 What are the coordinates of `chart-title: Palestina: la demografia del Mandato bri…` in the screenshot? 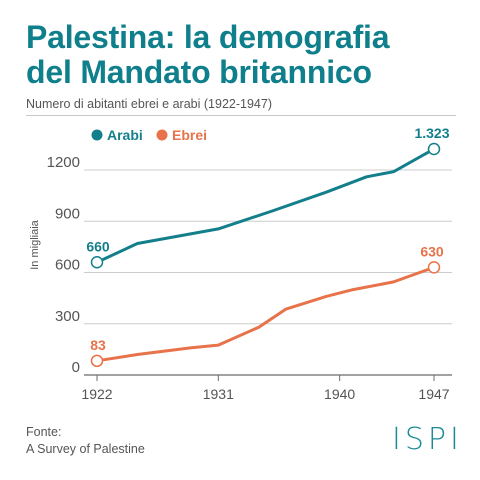 It's located at (246, 55).